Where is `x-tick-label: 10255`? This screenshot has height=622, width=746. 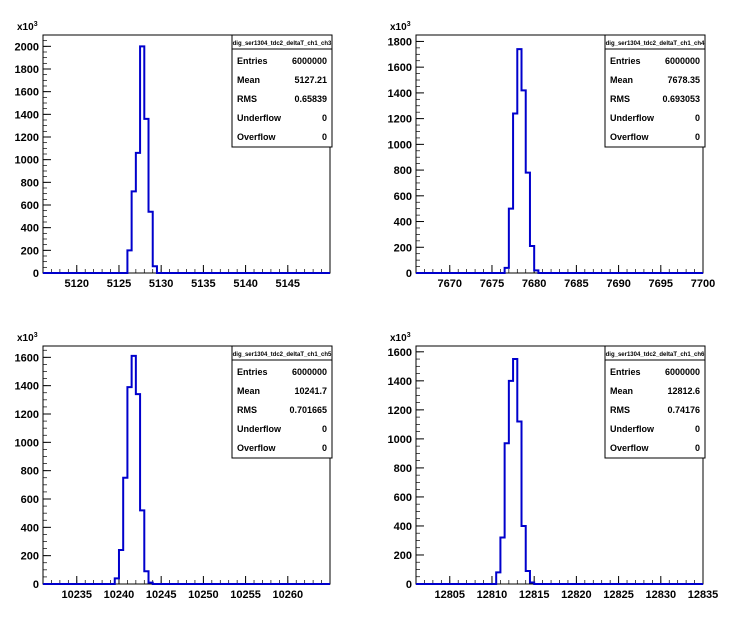
x-tick-label: 10255 is located at coordinates (245, 595).